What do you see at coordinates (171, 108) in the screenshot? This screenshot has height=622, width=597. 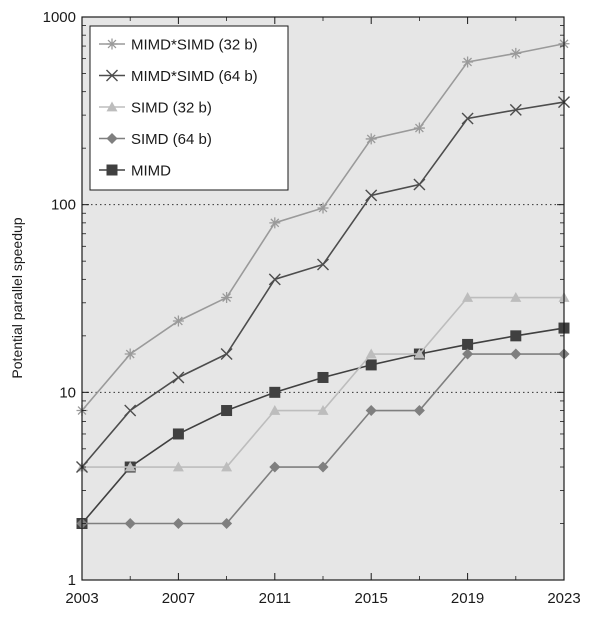 I see `legend-label: SIMD (32 b)` at bounding box center [171, 108].